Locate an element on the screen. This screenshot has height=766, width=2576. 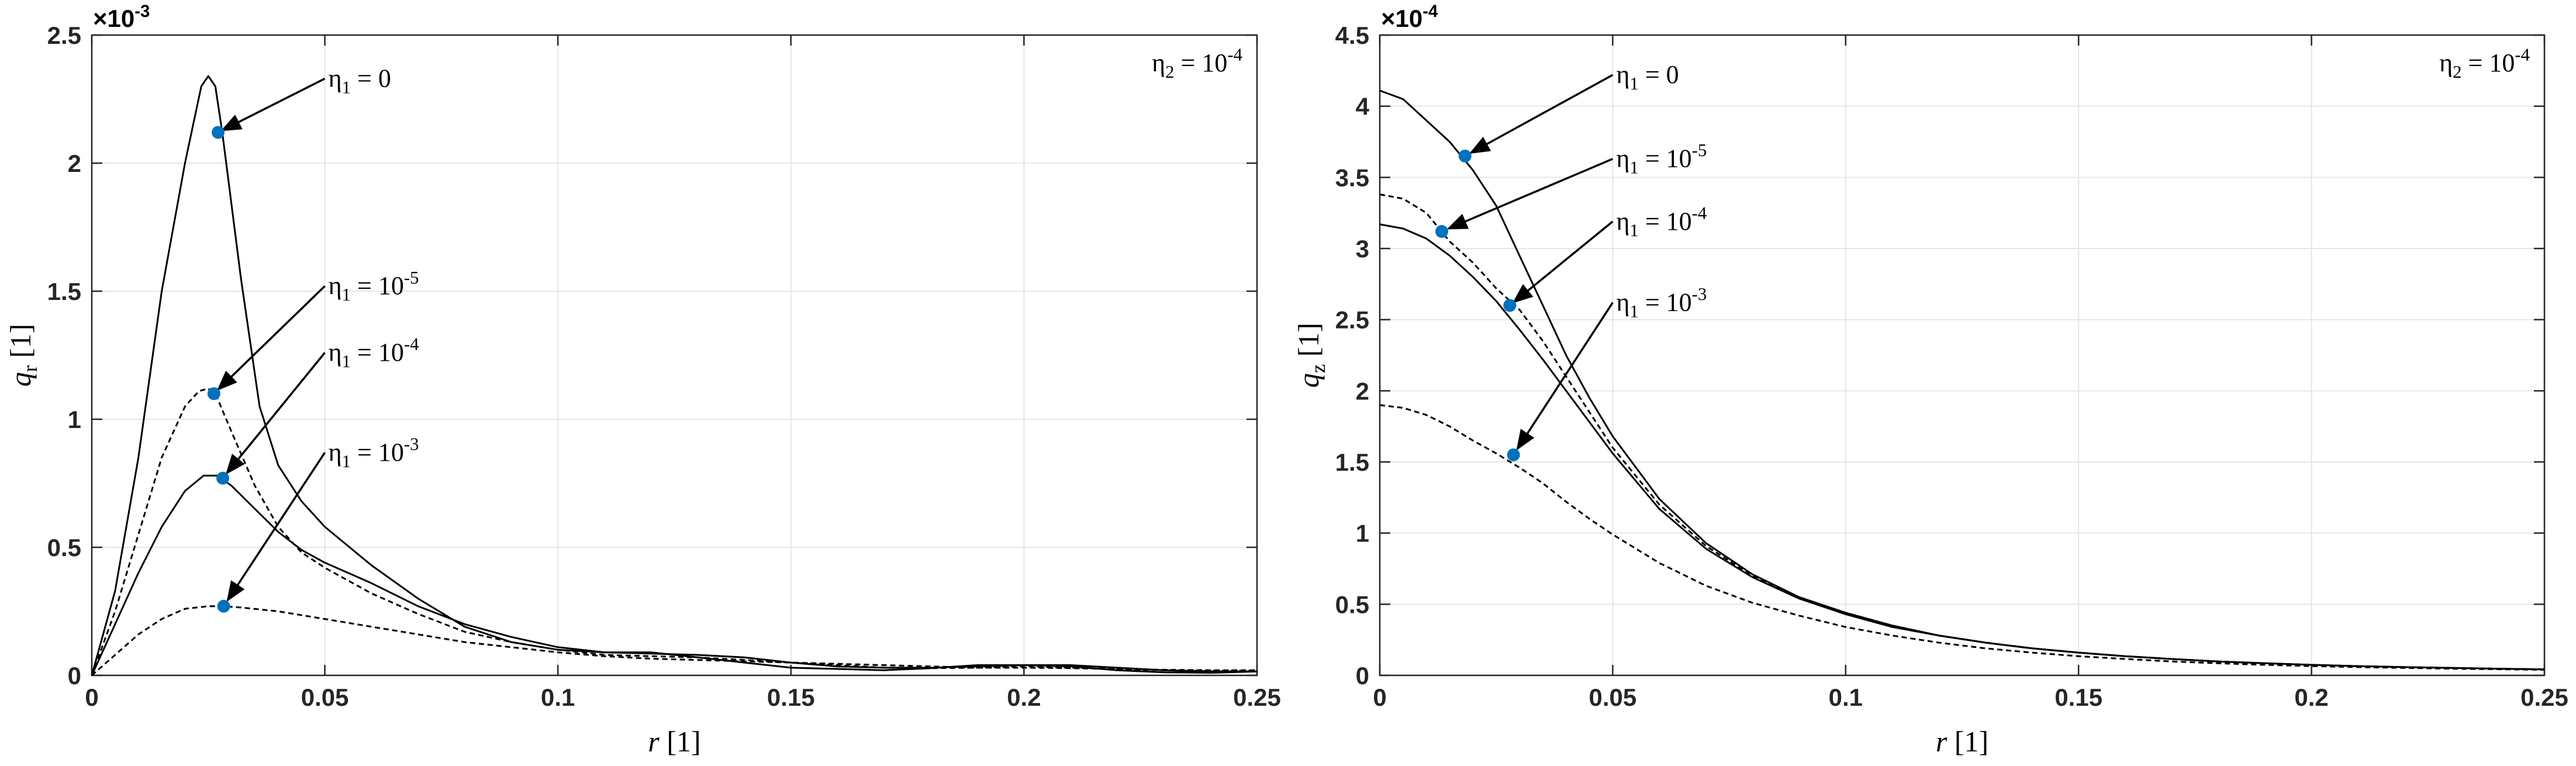
y-exponent-label: ×10⁻³ is located at coordinates (121, 17).